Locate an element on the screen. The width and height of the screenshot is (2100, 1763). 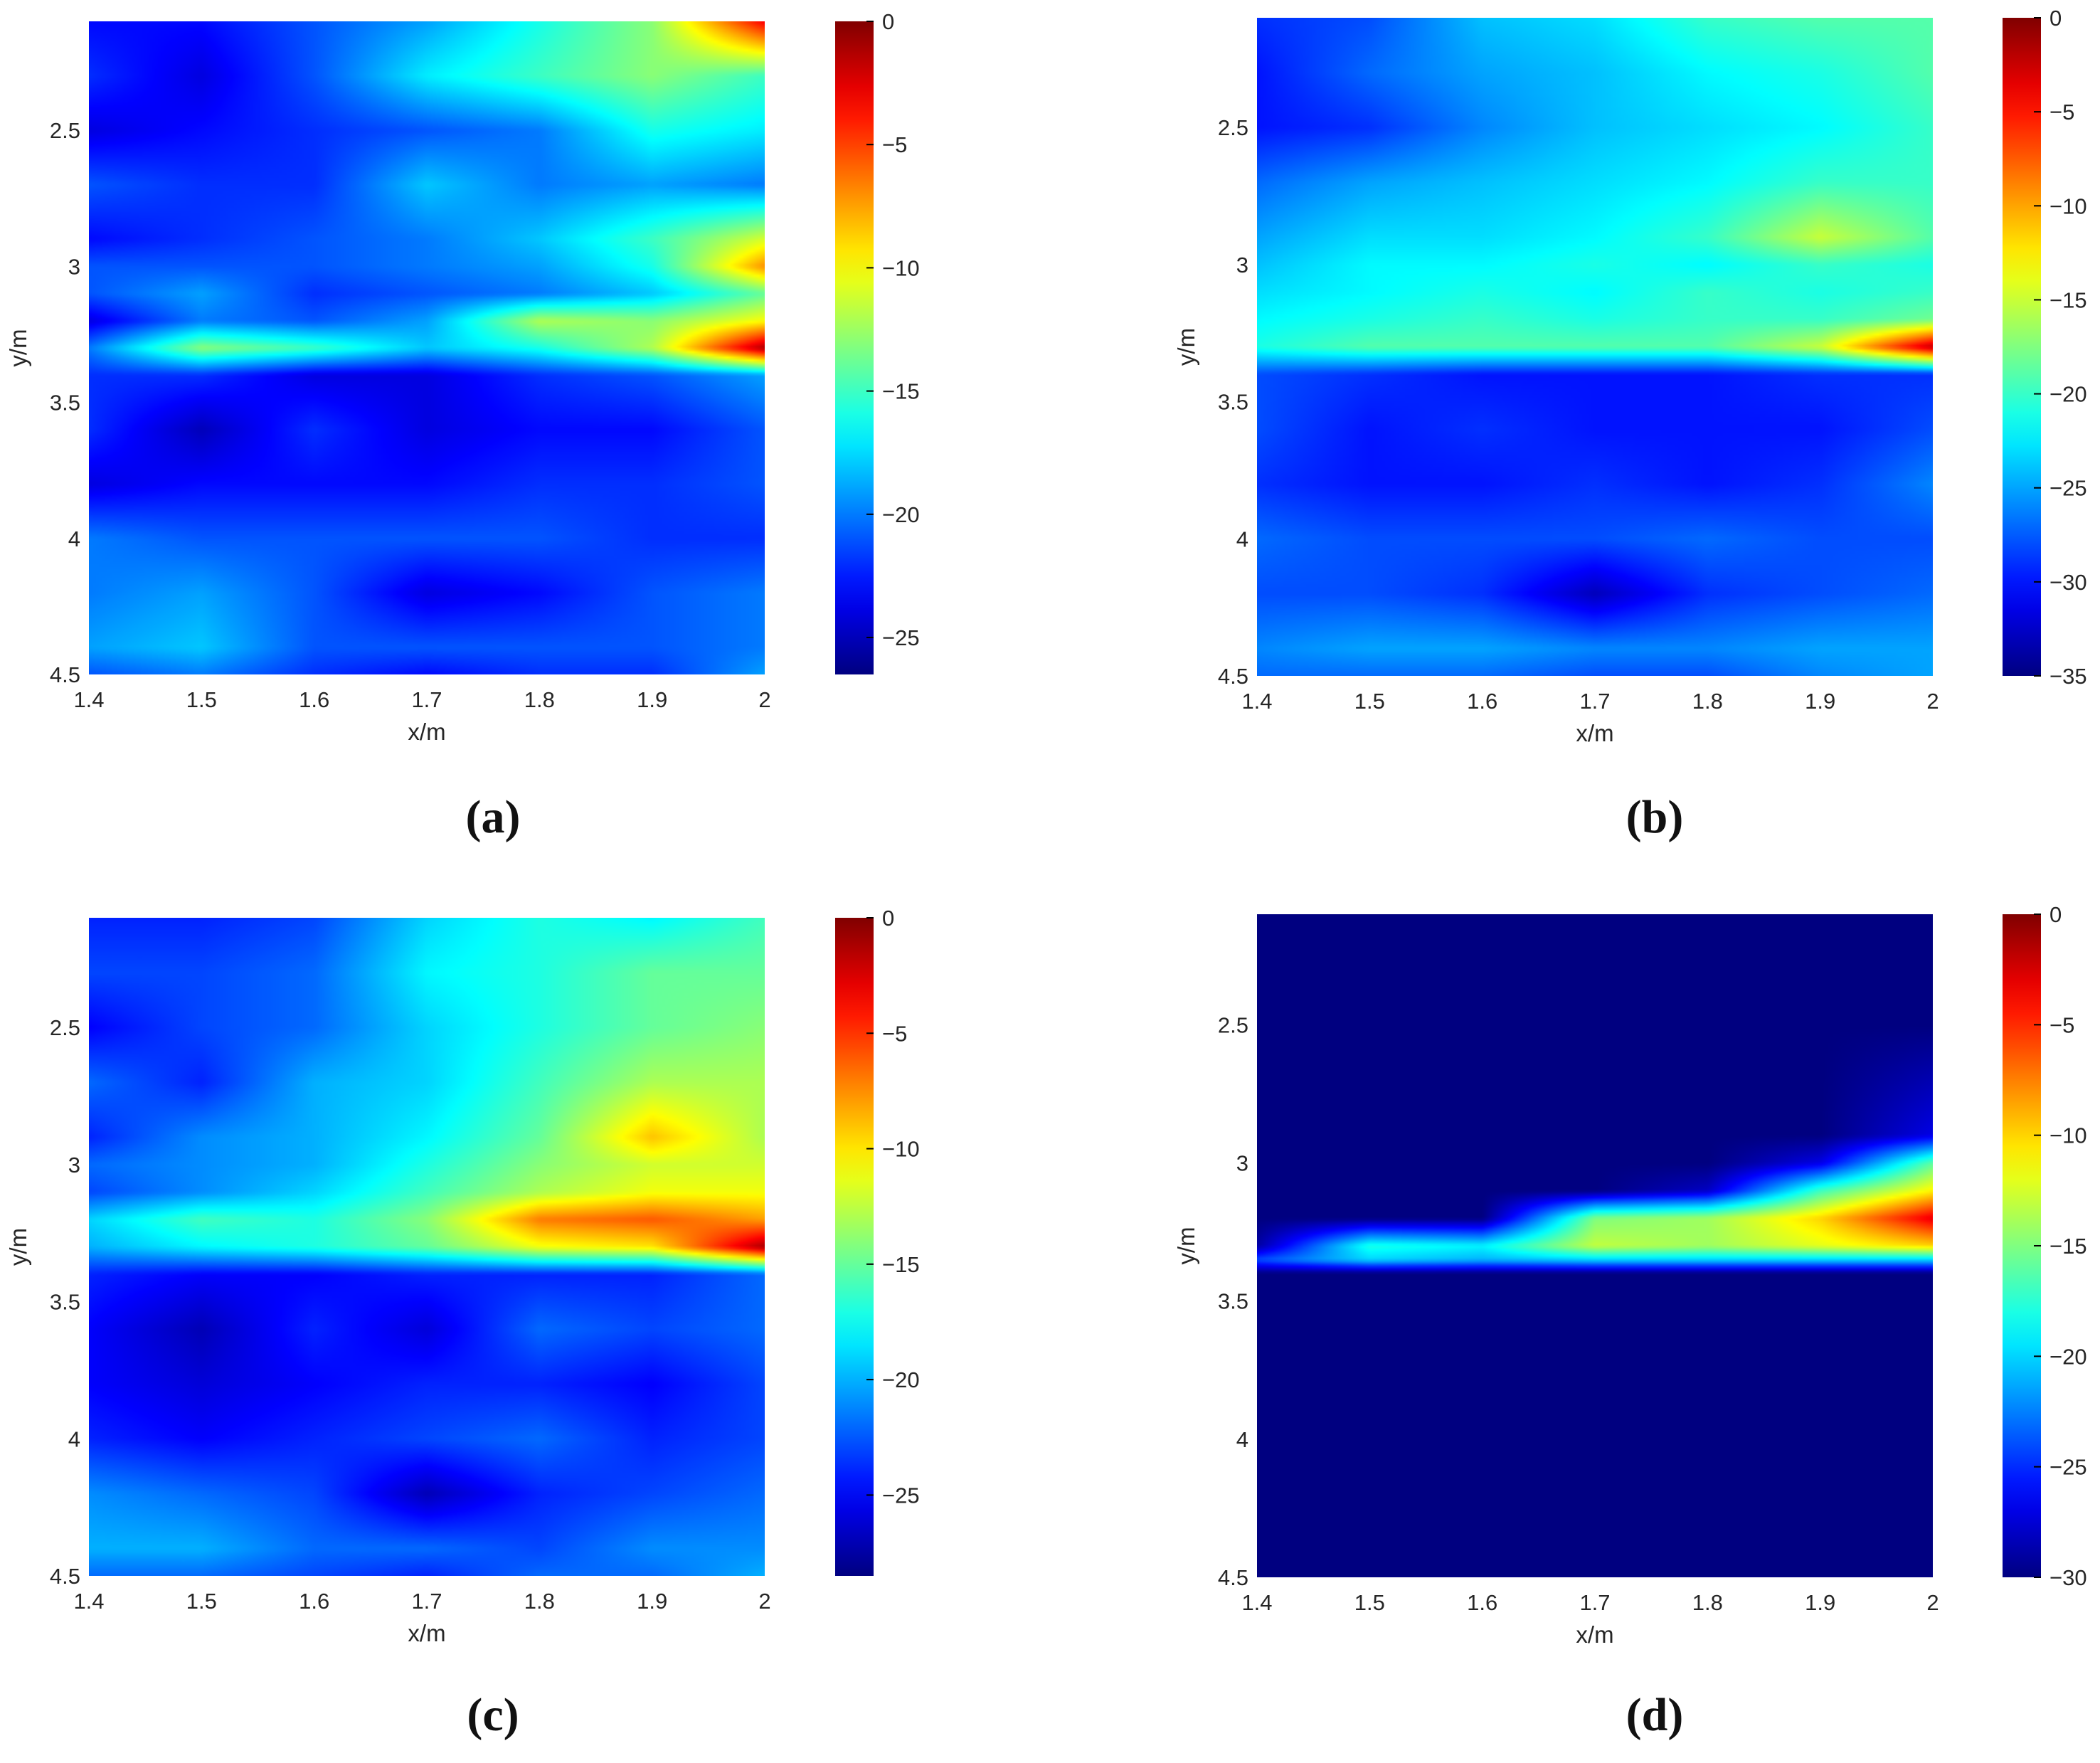
panel-caption: (a) is located at coordinates (494, 817).